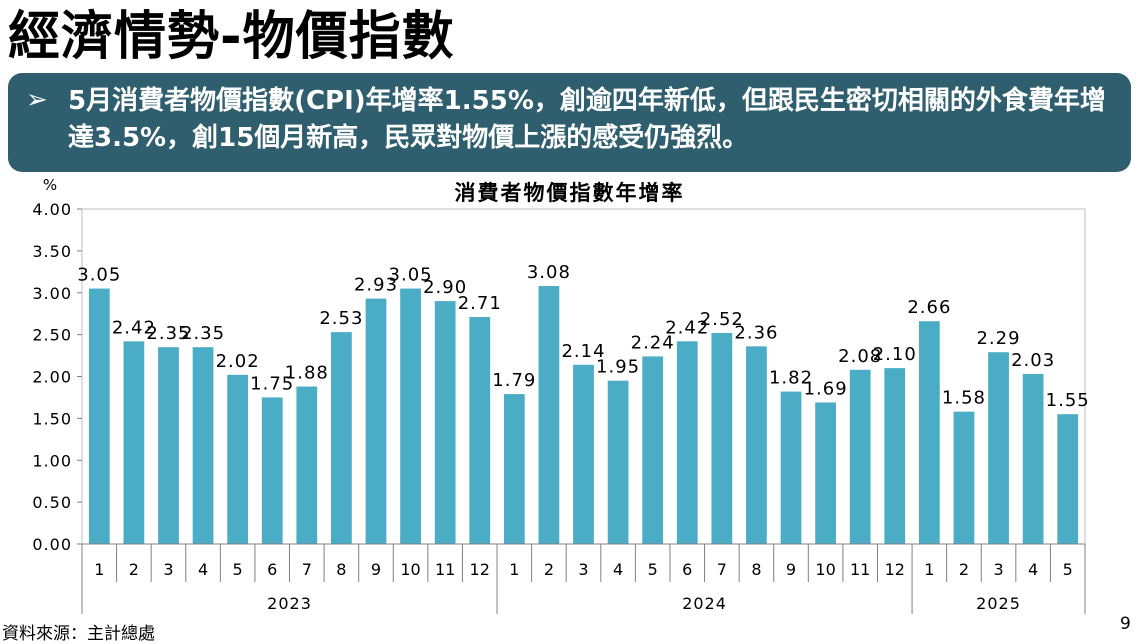 Image resolution: width=1144 pixels, height=644 pixels. Describe the element at coordinates (825, 569) in the screenshot. I see `month-label: 10` at that location.